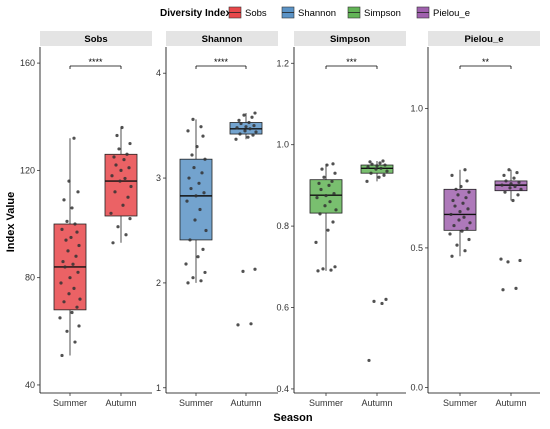 Image resolution: width=550 pixels, height=429 pixels. I want to click on panel-title: Sobs, so click(95, 39).